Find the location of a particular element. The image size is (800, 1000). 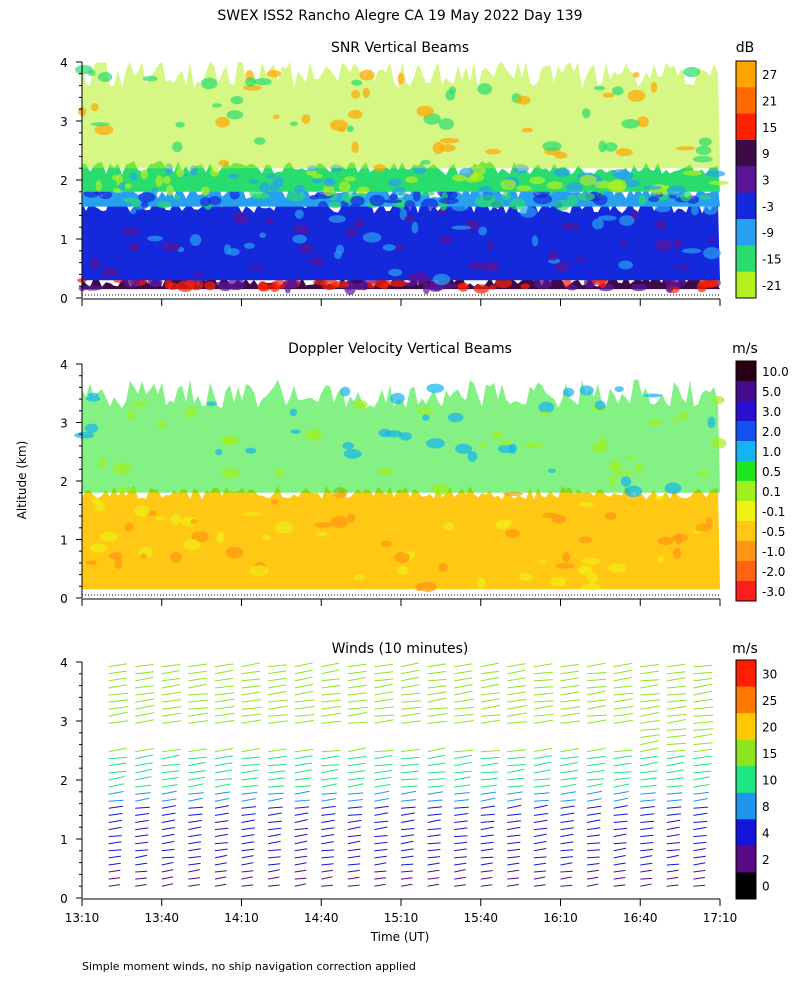

snr-colorbar-label: -15 is located at coordinates (772, 260).